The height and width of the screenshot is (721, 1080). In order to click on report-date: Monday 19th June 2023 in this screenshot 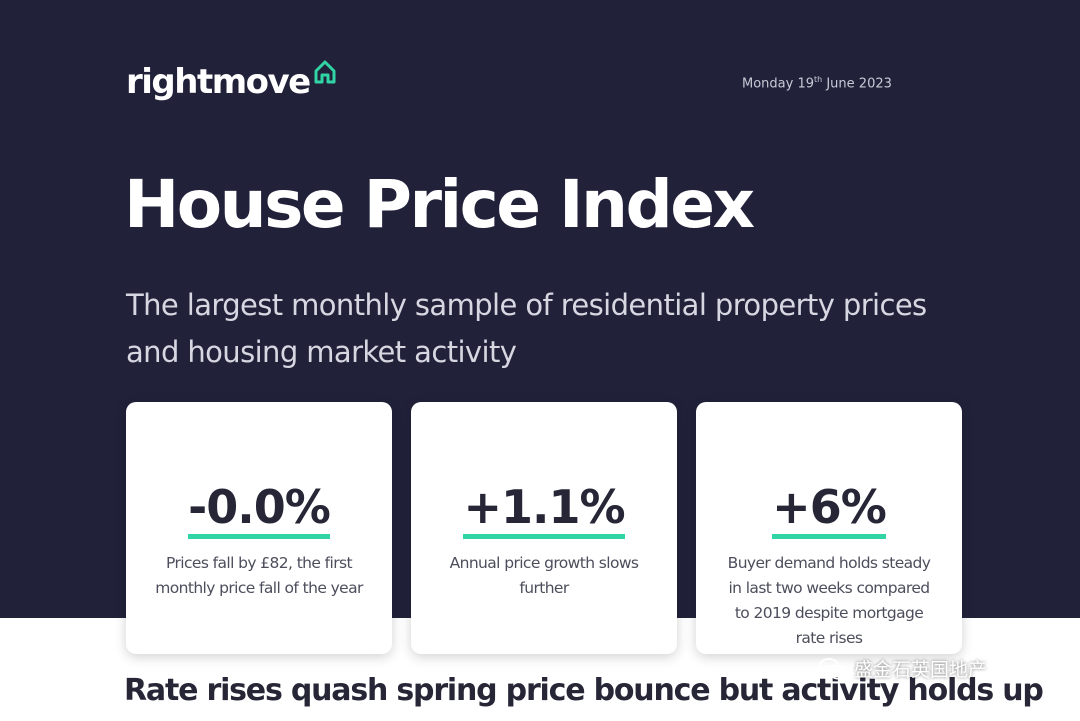, I will do `click(817, 83)`.